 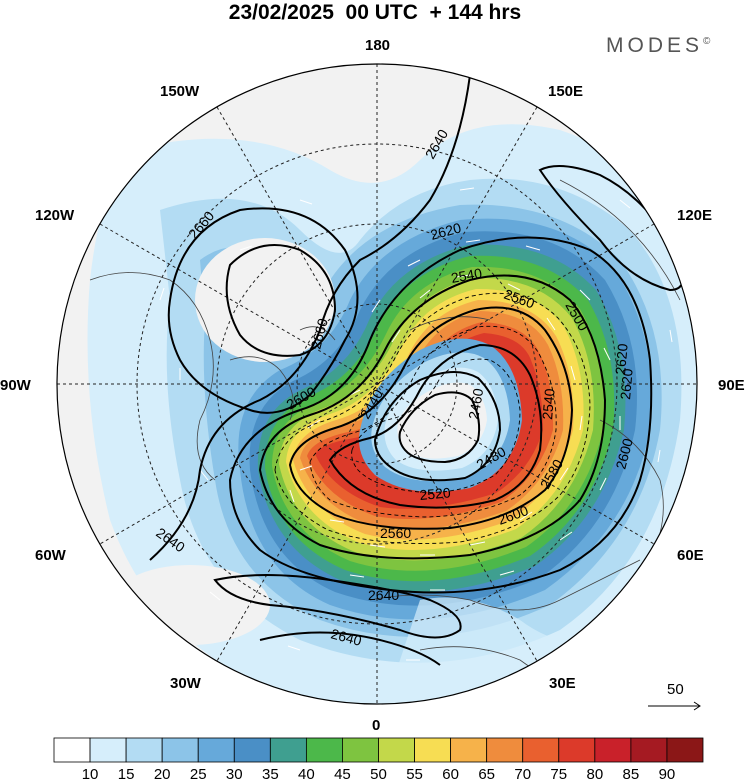 I want to click on brand-logo: MODES©, so click(x=658, y=46).